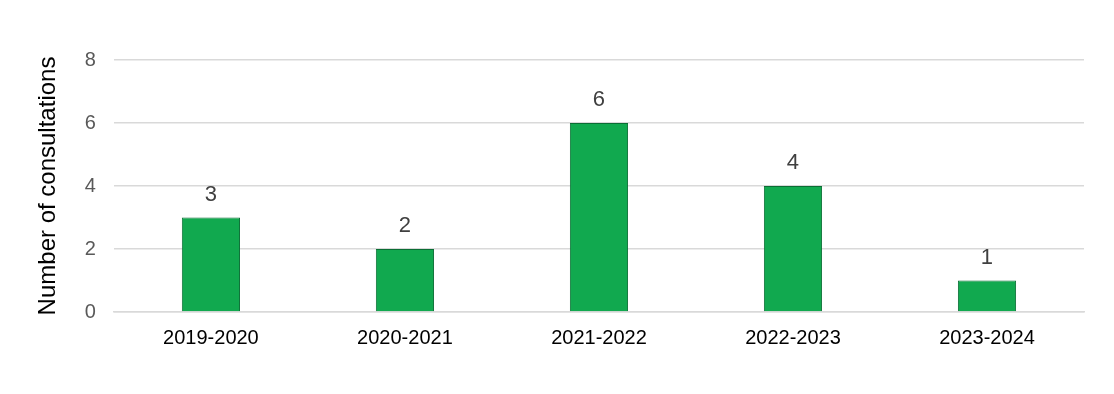 The height and width of the screenshot is (394, 1114). Describe the element at coordinates (90, 247) in the screenshot. I see `y-tick-label: 2` at that location.